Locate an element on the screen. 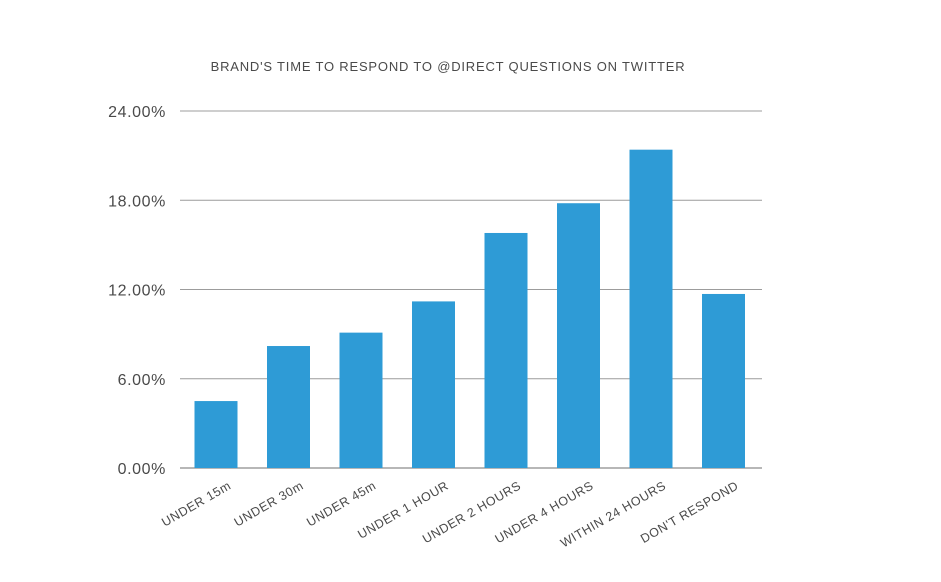 This screenshot has height=582, width=941. y-tick-label: 6.00% is located at coordinates (142, 380).